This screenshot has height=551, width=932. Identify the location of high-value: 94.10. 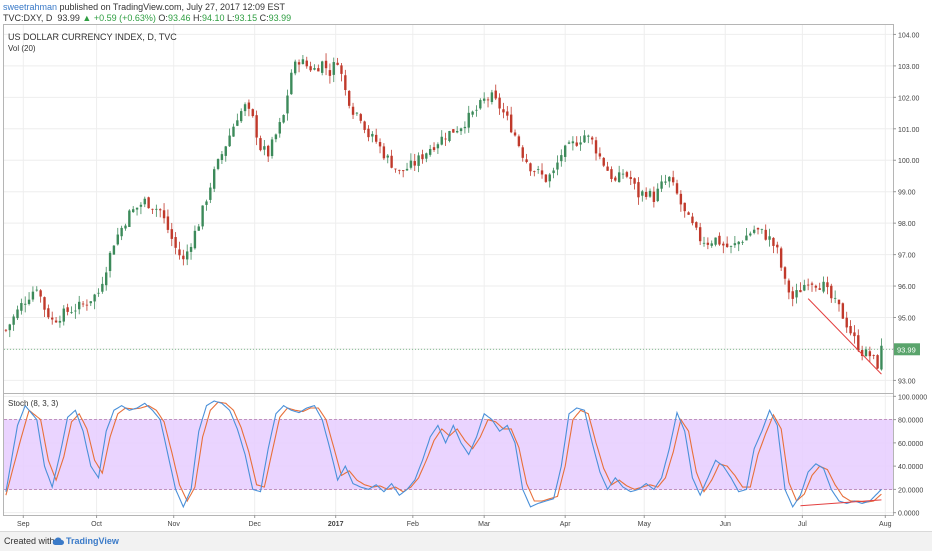
(213, 18).